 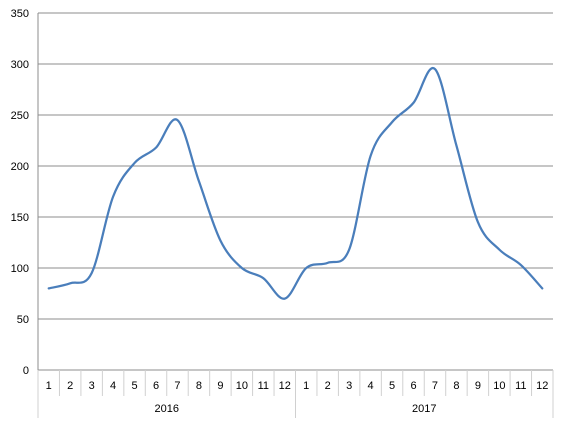 What do you see at coordinates (20, 14) in the screenshot?
I see `y-tick-label: 350` at bounding box center [20, 14].